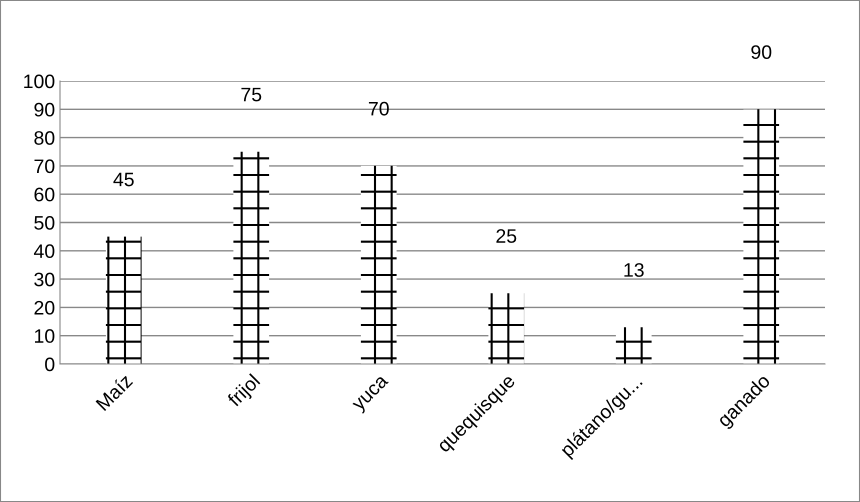 The width and height of the screenshot is (860, 502). Describe the element at coordinates (44, 138) in the screenshot. I see `y-tick-label: 80` at that location.